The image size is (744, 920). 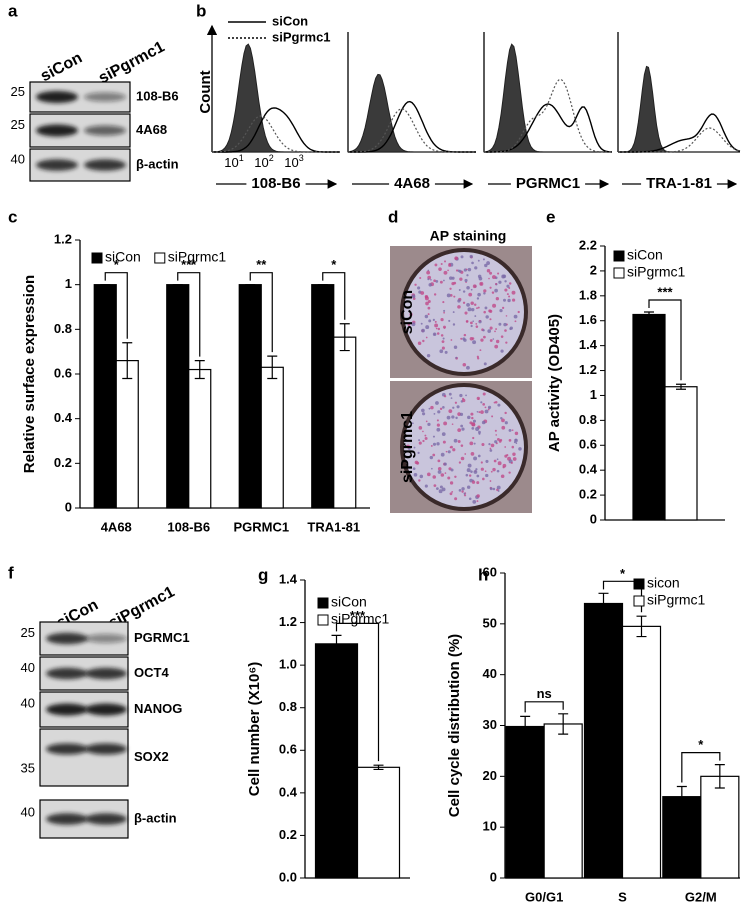 What do you see at coordinates (158, 708) in the screenshot?
I see `row-label: NANOG` at bounding box center [158, 708].